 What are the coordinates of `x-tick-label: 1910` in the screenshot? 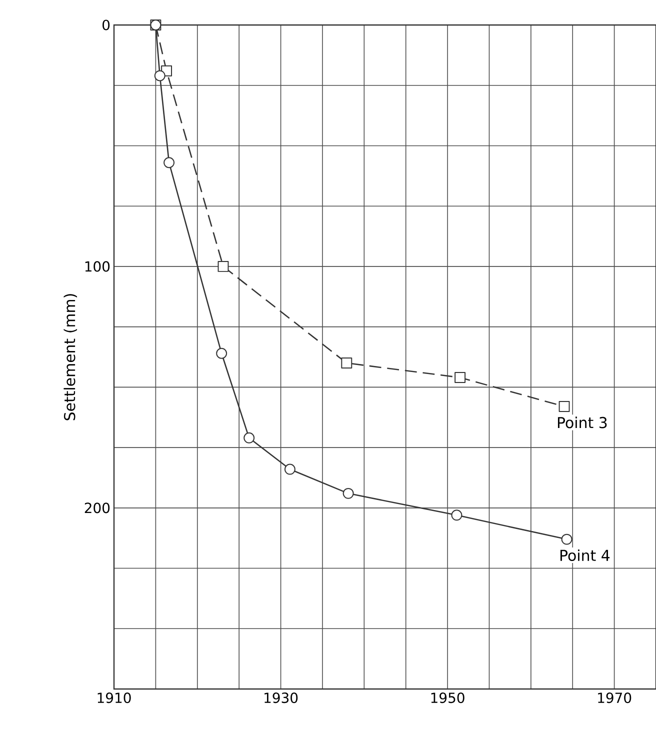 It's located at (114, 698).